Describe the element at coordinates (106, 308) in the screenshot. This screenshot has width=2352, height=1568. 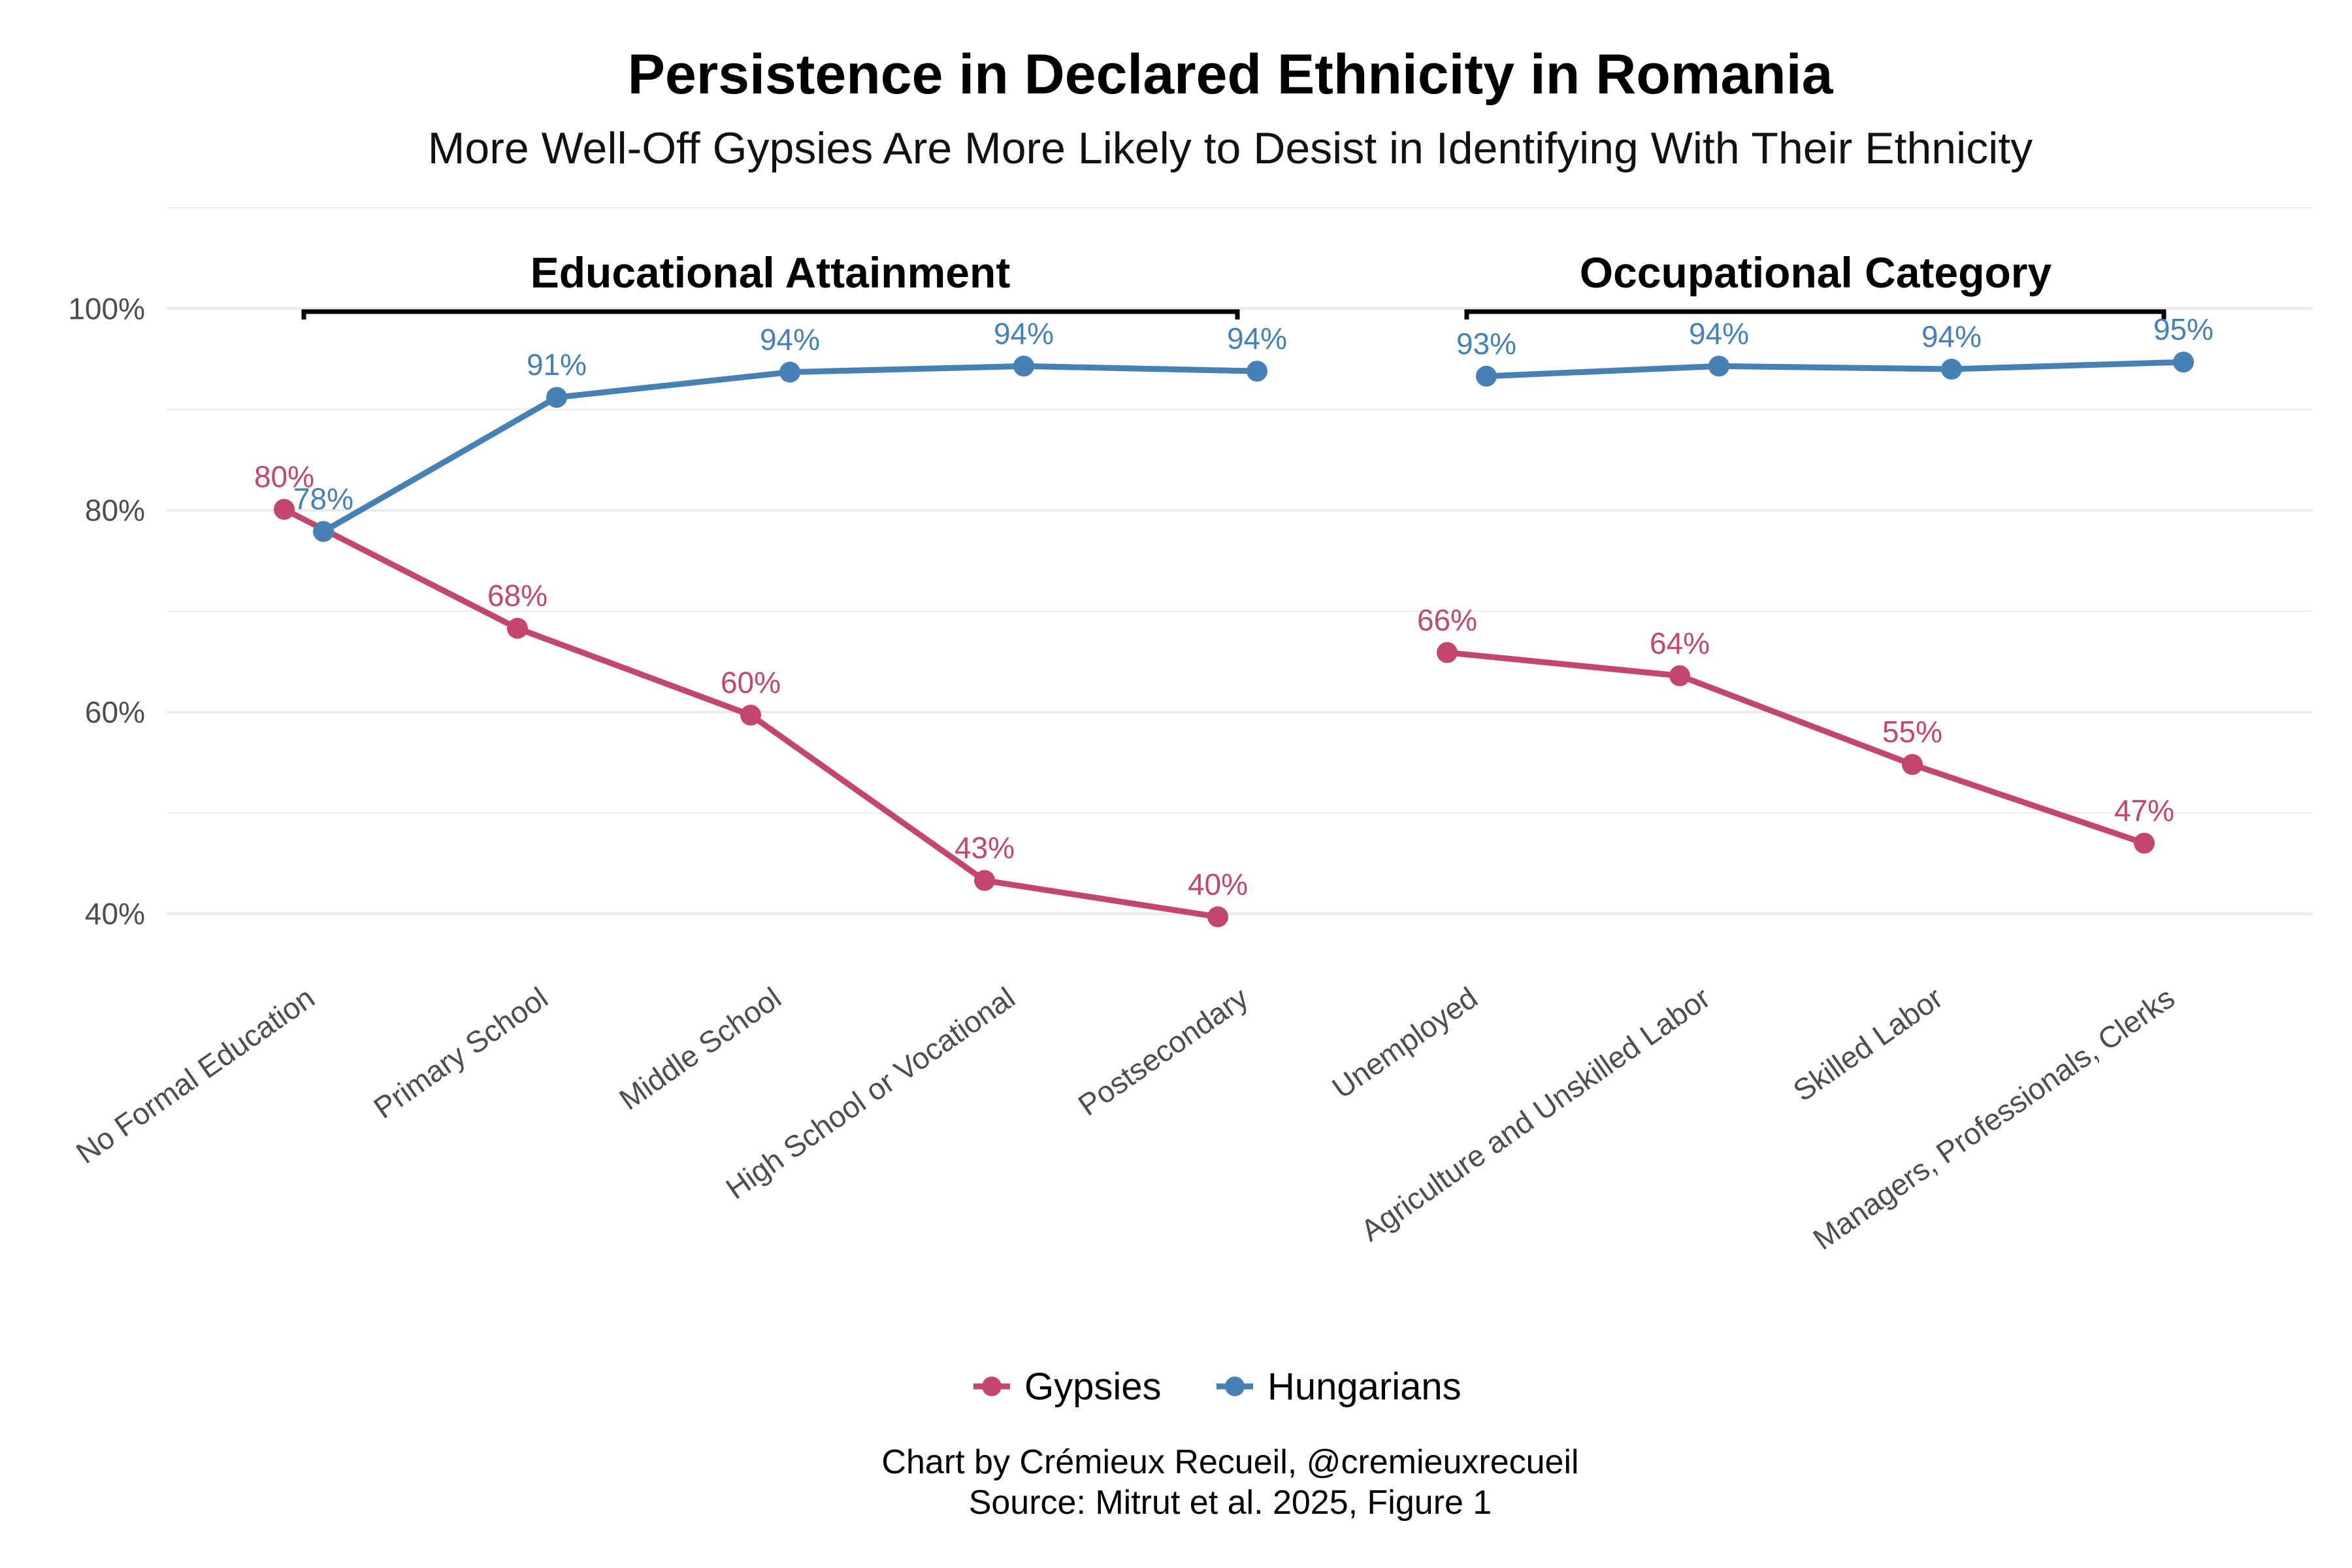
I see `y-tick-label: 100%` at that location.